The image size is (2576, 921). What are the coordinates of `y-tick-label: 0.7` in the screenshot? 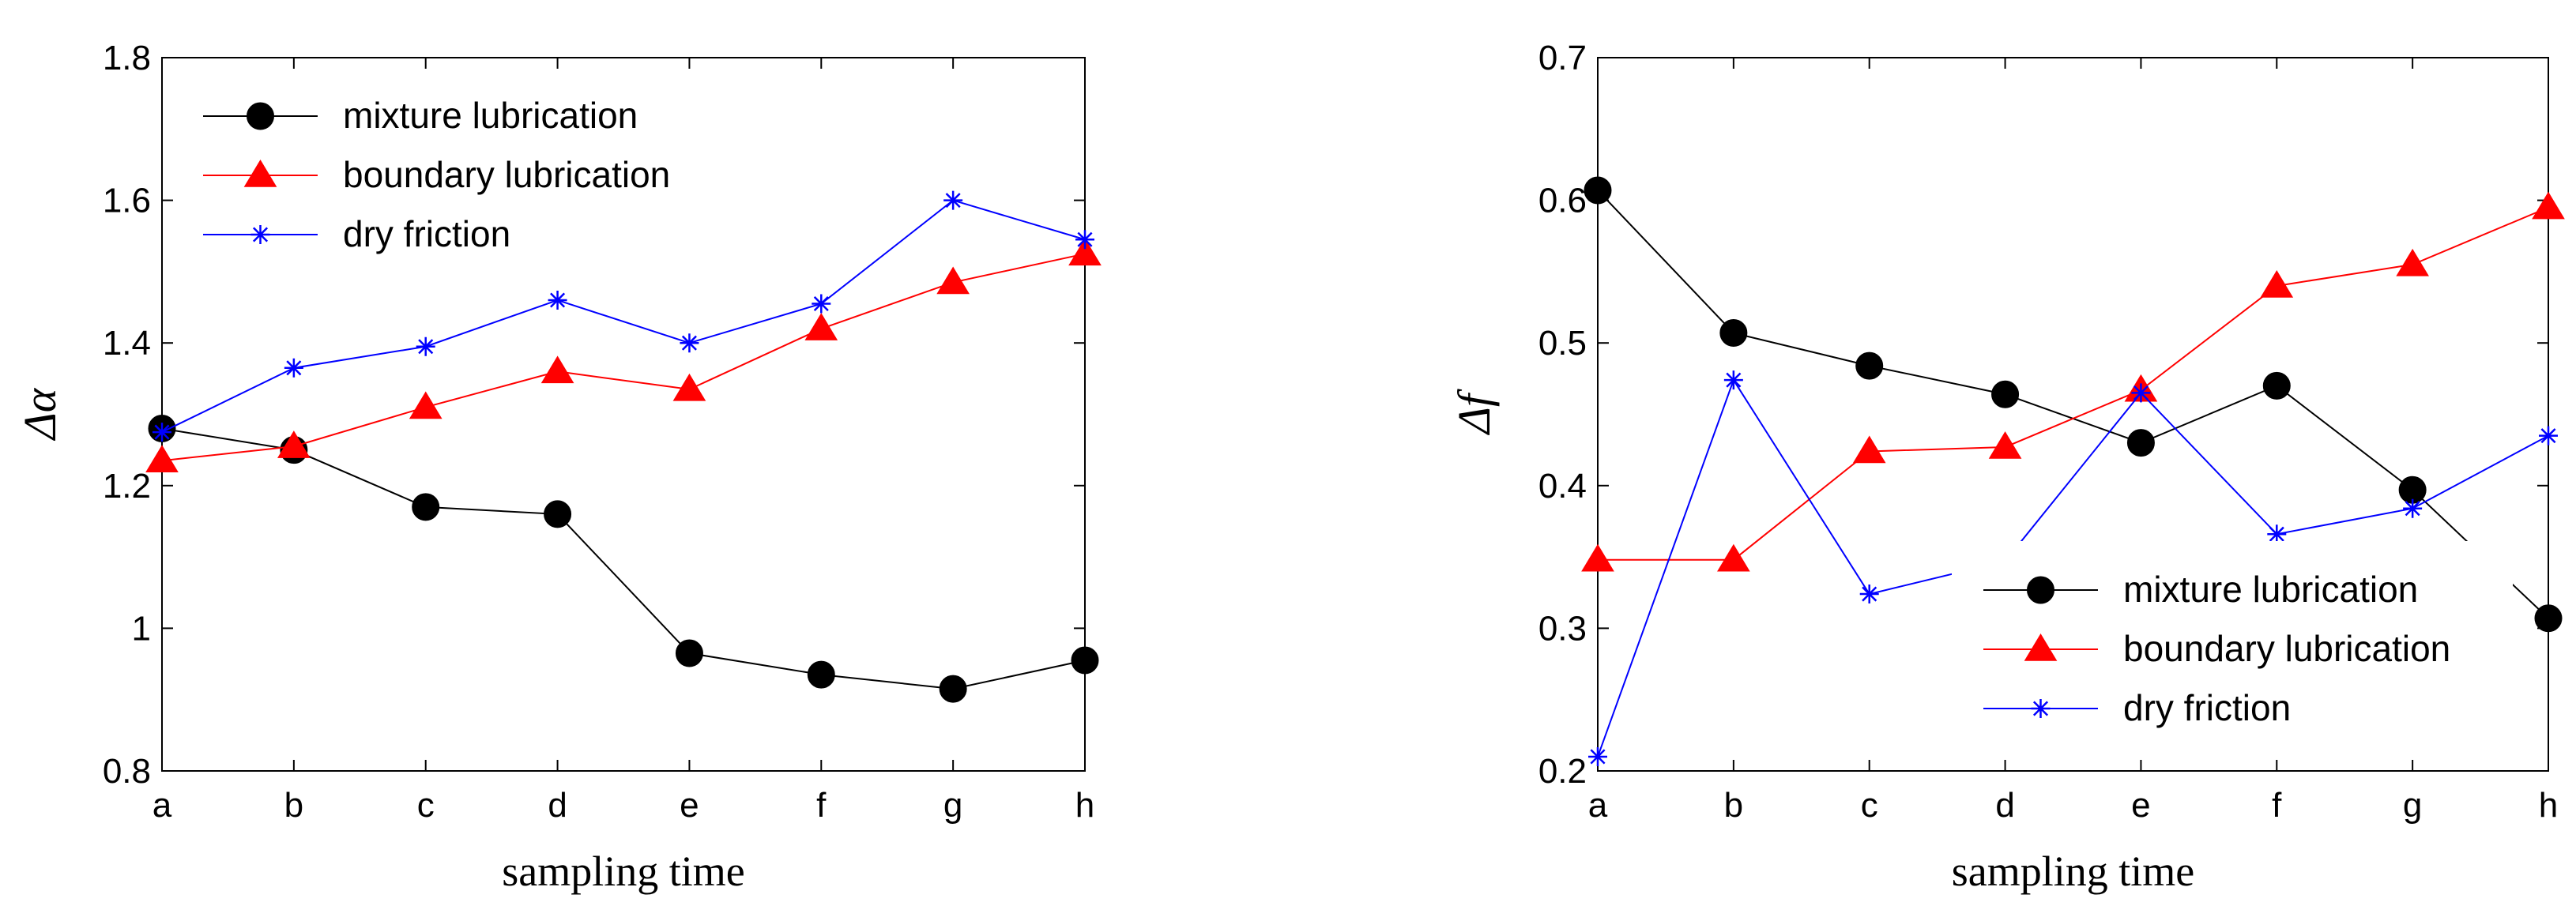 It's located at (1562, 58).